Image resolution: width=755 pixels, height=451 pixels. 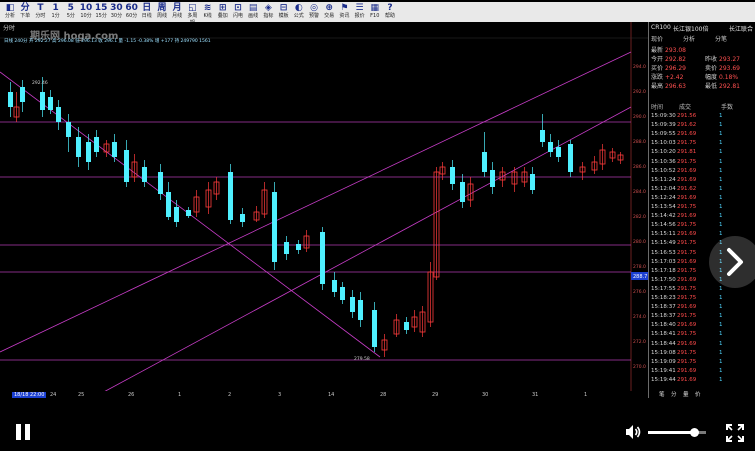 What do you see at coordinates (702, 344) in the screenshot?
I see `tick-row: 15:18:44 291.69 1` at bounding box center [702, 344].